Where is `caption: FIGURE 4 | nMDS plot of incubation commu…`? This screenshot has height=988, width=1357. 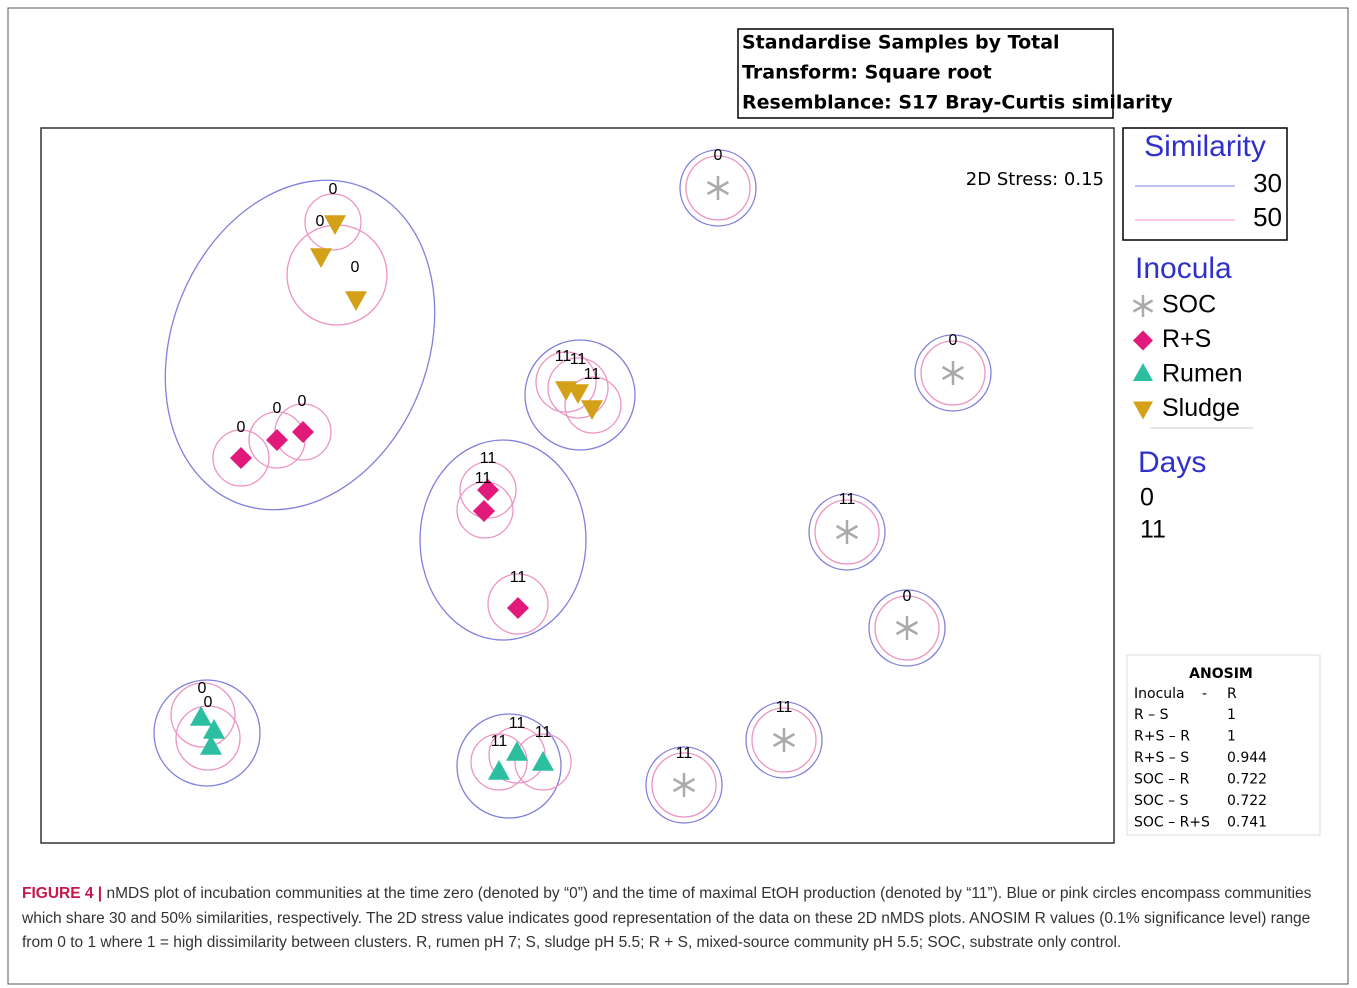
caption: FIGURE 4 | nMDS plot of incubation commu… is located at coordinates (677, 919).